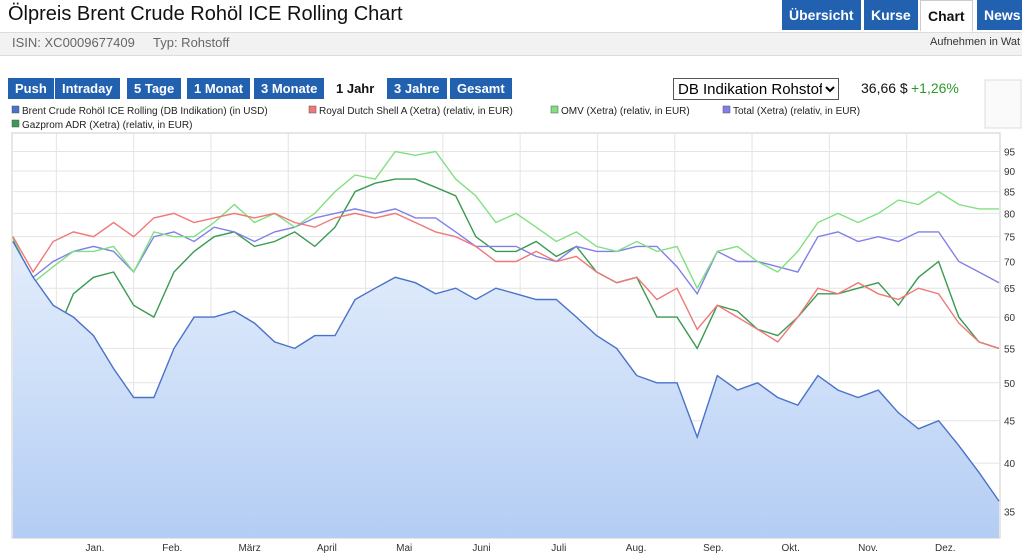  I want to click on range-button: 3 Monate, so click(289, 88).